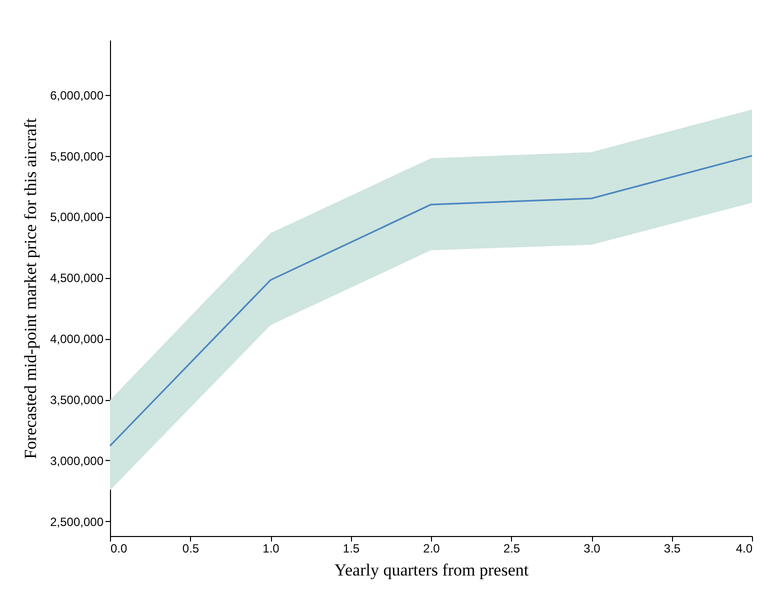 This screenshot has height=595, width=768. Describe the element at coordinates (77, 217) in the screenshot. I see `y-tick-label: 5,000,000` at that location.